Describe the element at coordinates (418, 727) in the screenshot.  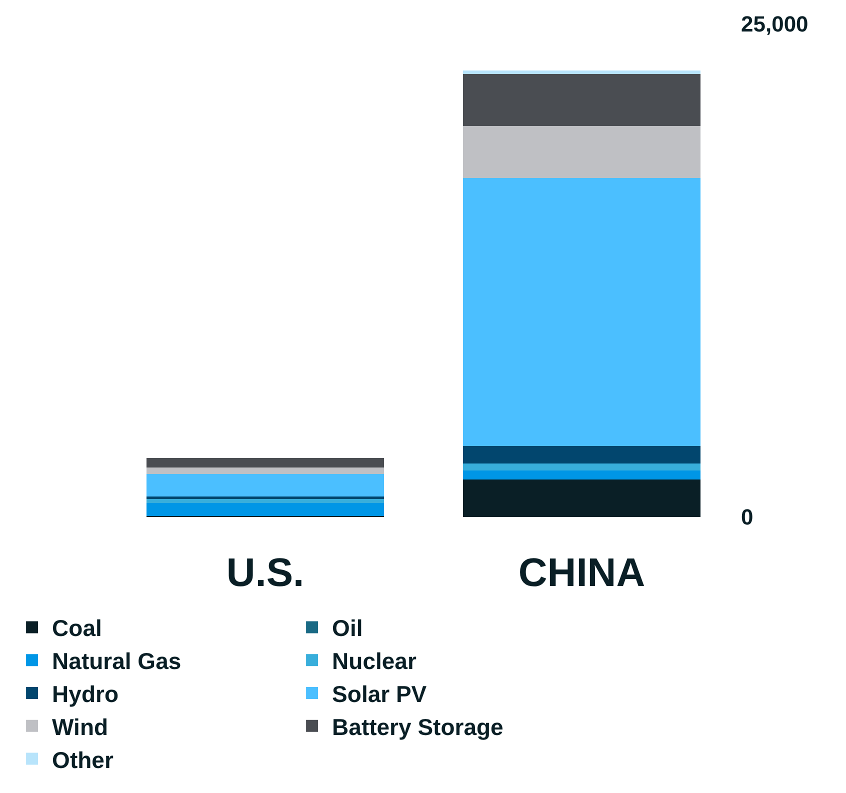
I see `legend-label: Battery Storage` at that location.